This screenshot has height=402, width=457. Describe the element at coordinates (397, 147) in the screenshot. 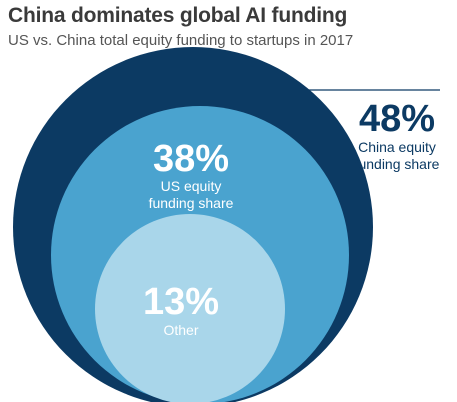

I see `china-label-line-1: China equity` at that location.